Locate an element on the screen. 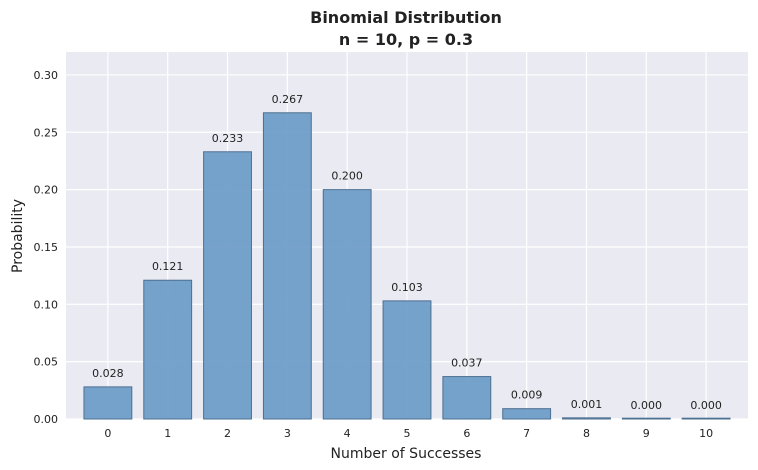 The image size is (758, 470). y-tick-label: 0.25 is located at coordinates (46, 132).